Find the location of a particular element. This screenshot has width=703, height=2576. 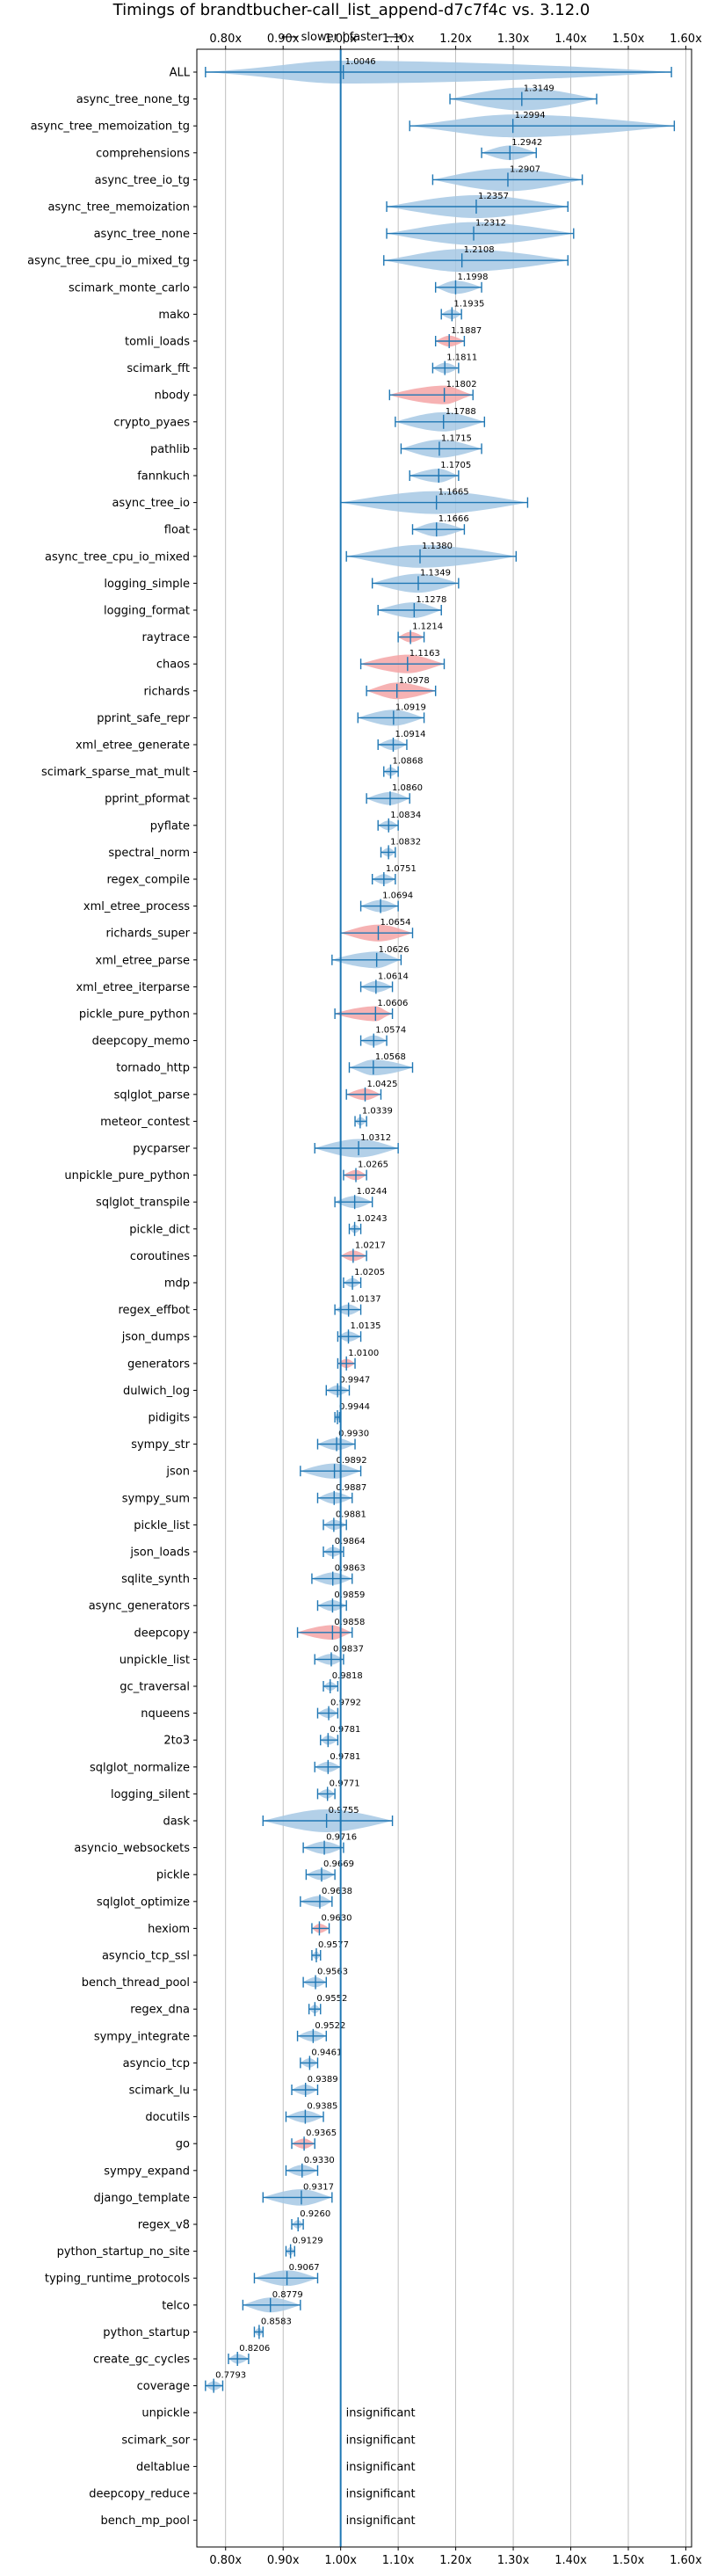

category-label: sympy_sum is located at coordinates (156, 1498).